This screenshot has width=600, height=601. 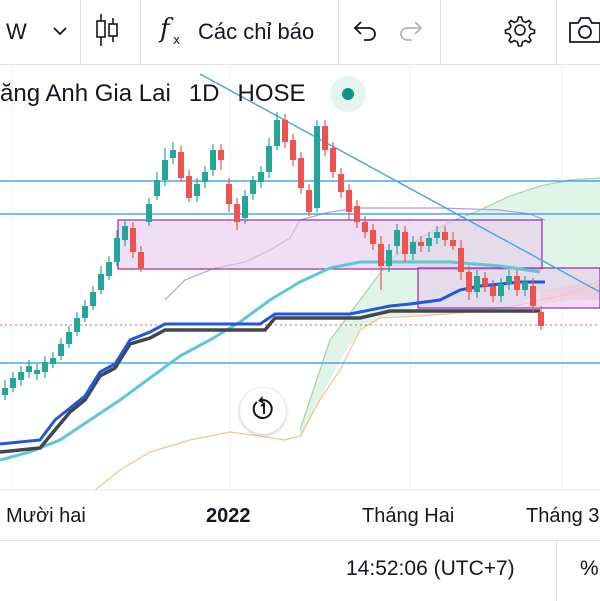 I want to click on chart-type-button, so click(x=109, y=32).